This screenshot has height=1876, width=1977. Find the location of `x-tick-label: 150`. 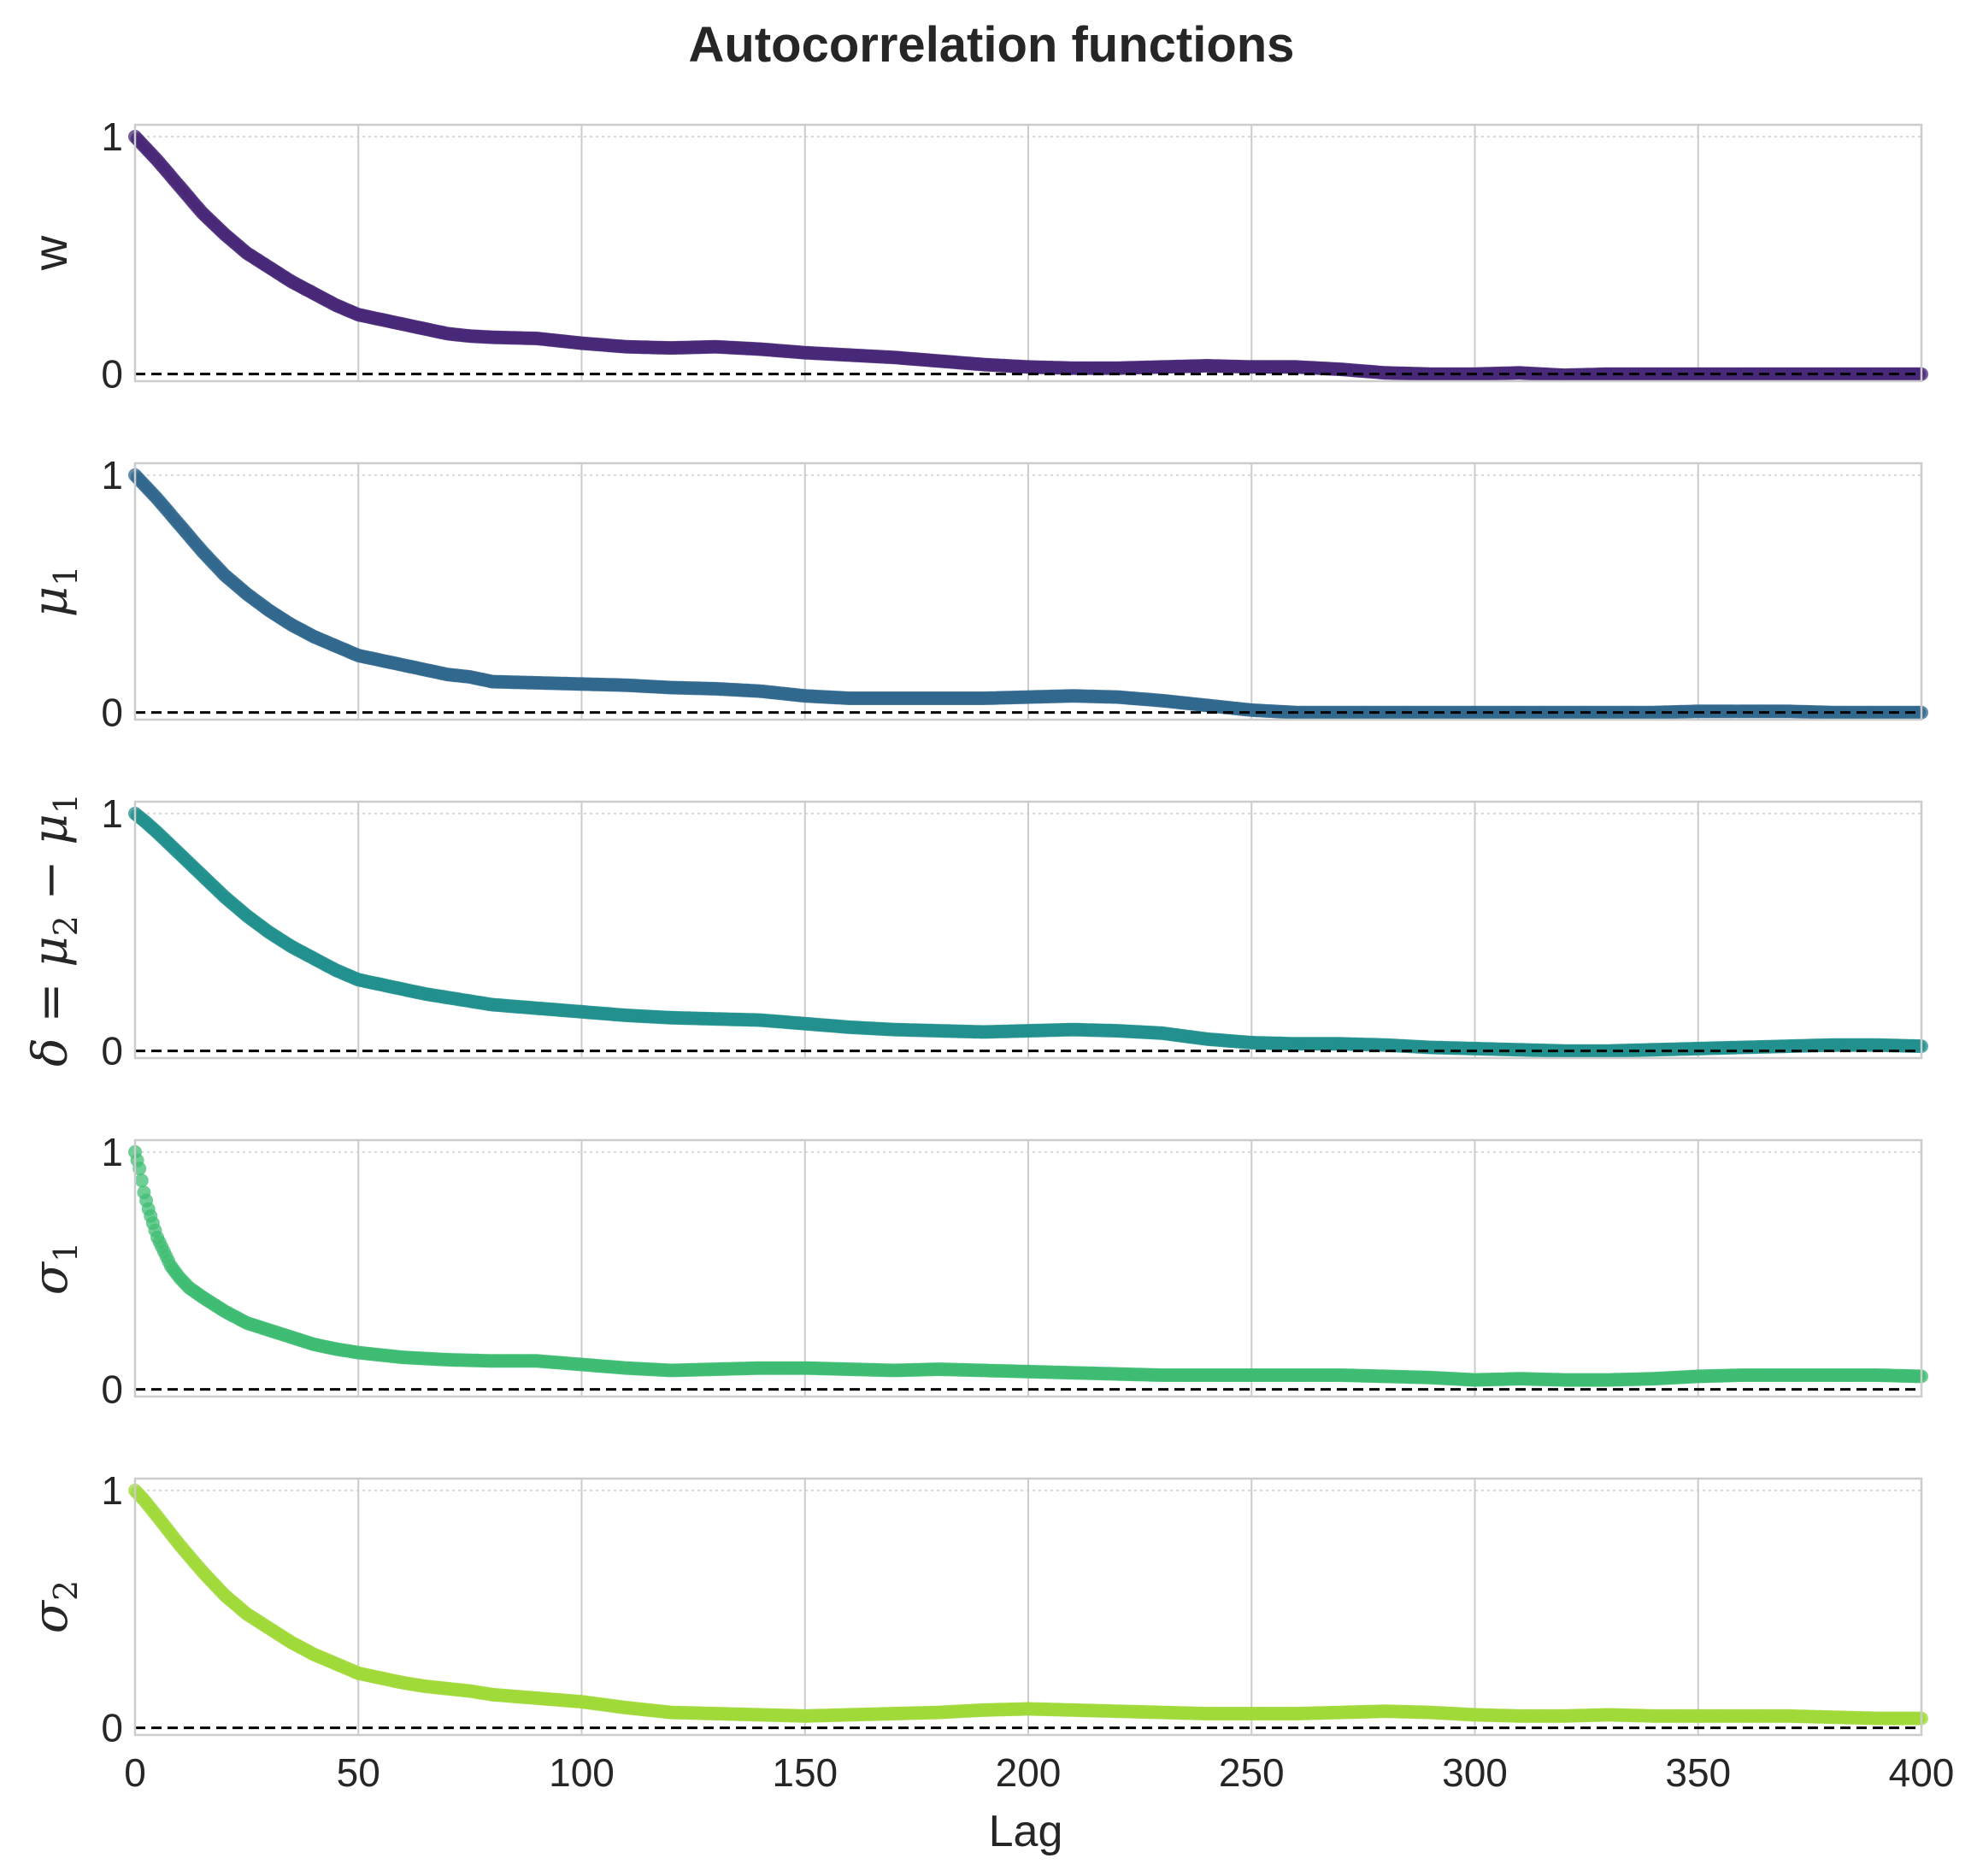

x-tick-label: 150 is located at coordinates (805, 1772).